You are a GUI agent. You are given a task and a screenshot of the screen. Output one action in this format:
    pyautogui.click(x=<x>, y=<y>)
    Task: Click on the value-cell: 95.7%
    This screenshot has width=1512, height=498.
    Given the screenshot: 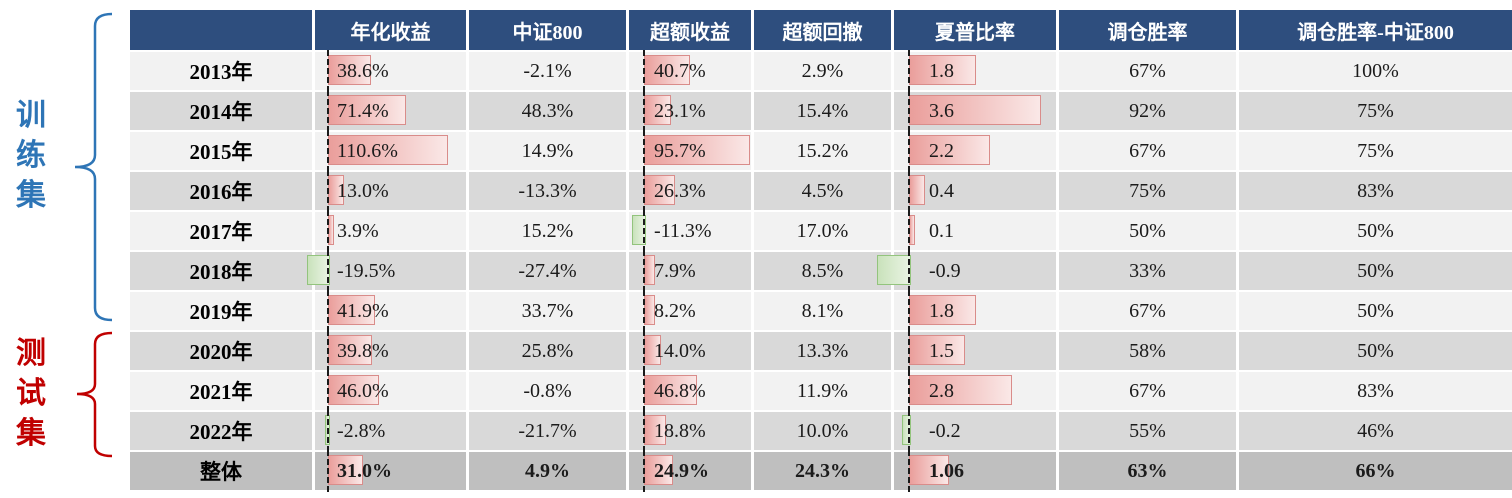 What is the action you would take?
    pyautogui.click(x=691, y=151)
    